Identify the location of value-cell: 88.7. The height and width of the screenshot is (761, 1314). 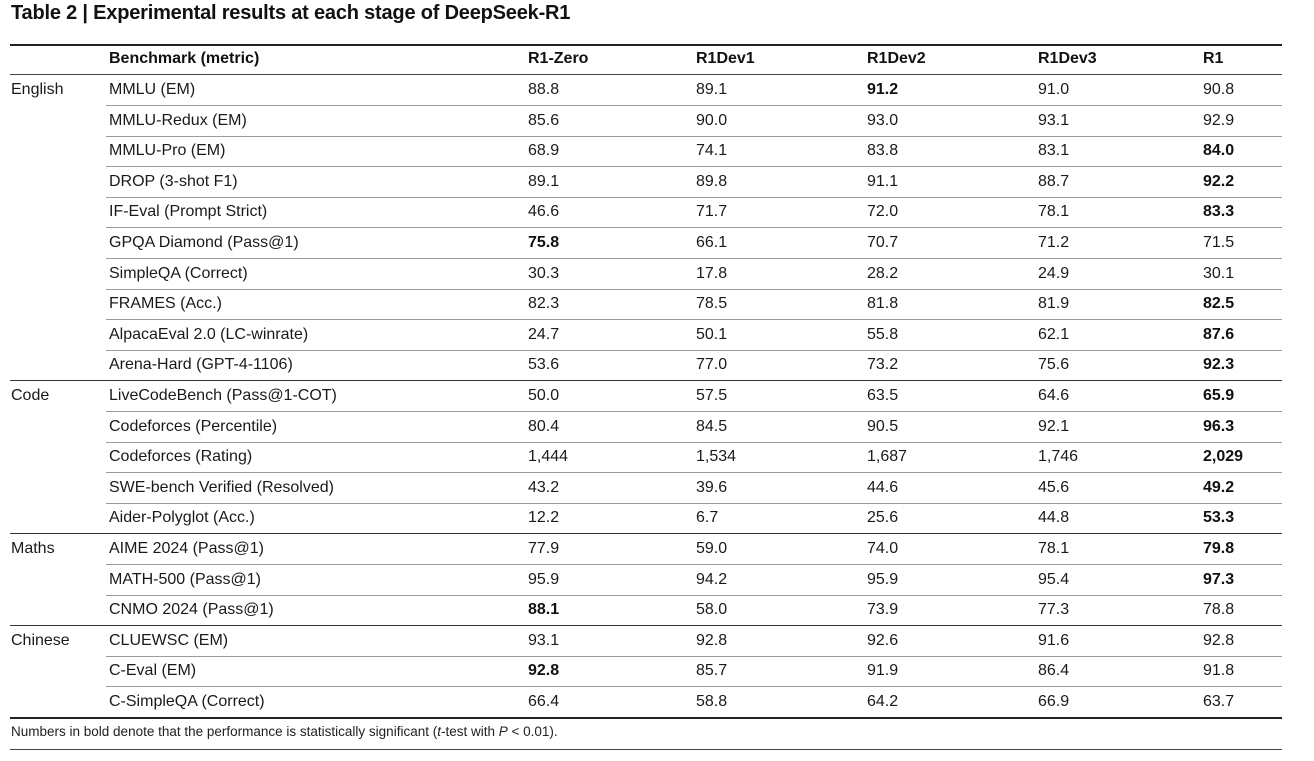
(1054, 181).